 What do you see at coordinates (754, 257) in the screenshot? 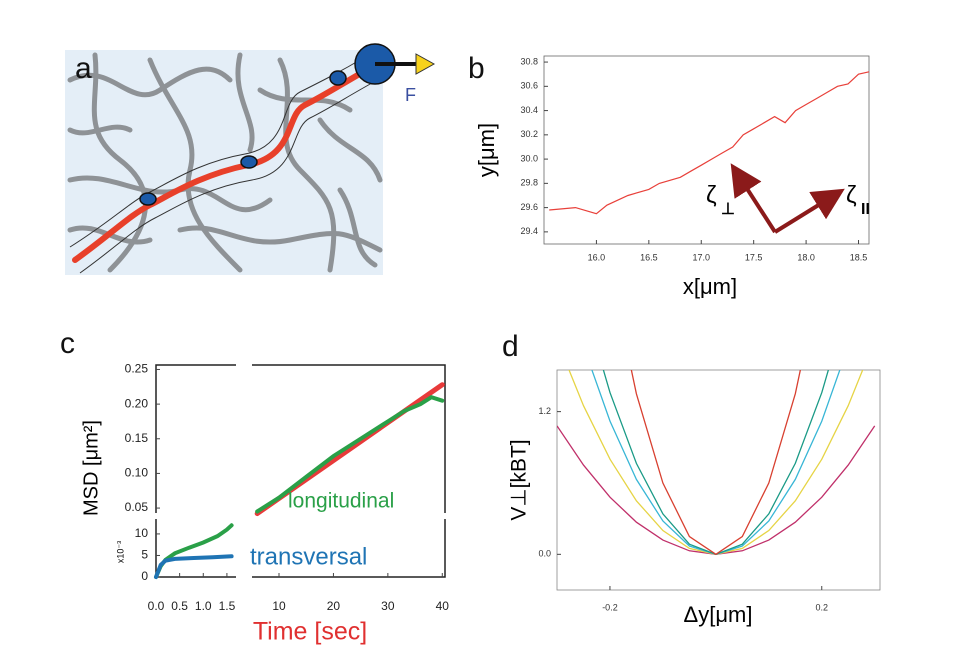
I see `x-tick-label: 17.5` at bounding box center [754, 257].